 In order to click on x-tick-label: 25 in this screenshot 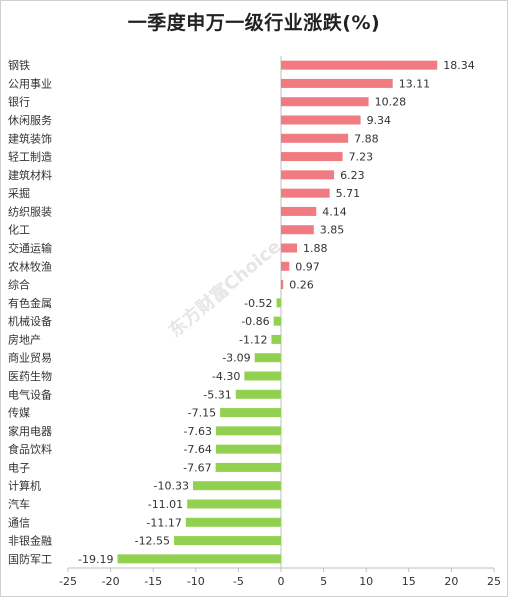, I will do `click(494, 581)`.